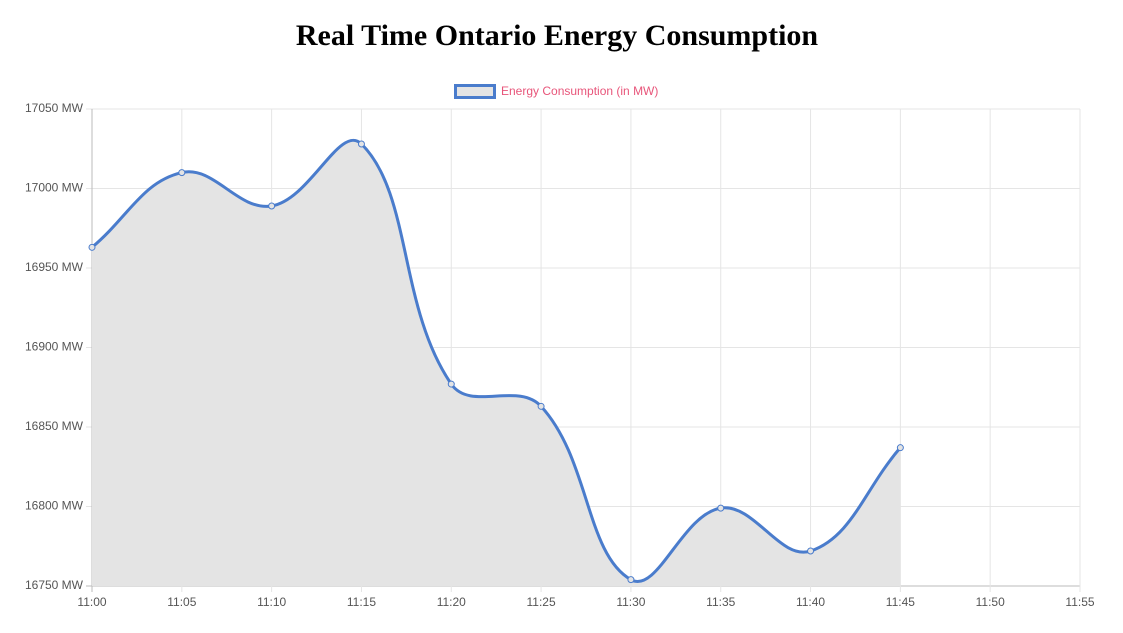 The image size is (1123, 633). What do you see at coordinates (1079, 602) in the screenshot?
I see `x-tick-label: 11:55` at bounding box center [1079, 602].